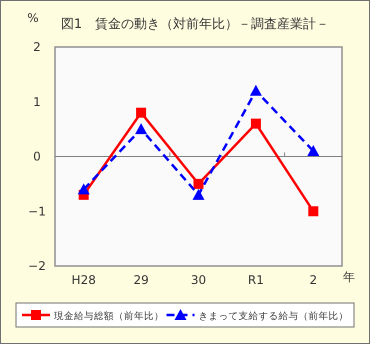  What do you see at coordinates (198, 280) in the screenshot?
I see `x-tick-label: 30` at bounding box center [198, 280].